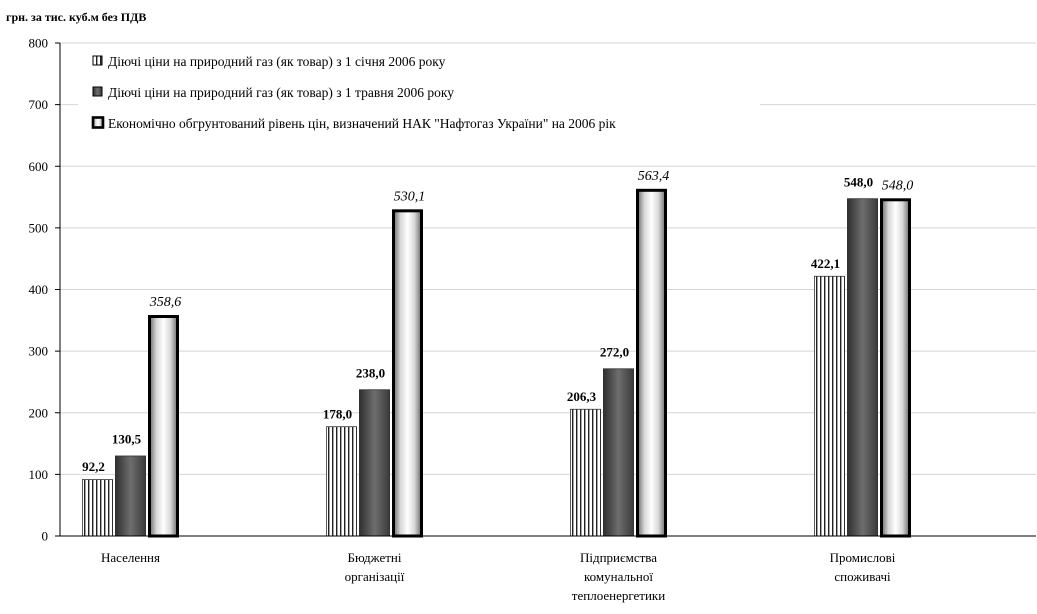 The width and height of the screenshot is (1037, 614). What do you see at coordinates (375, 576) in the screenshot?
I see `category-label: організації` at bounding box center [375, 576].